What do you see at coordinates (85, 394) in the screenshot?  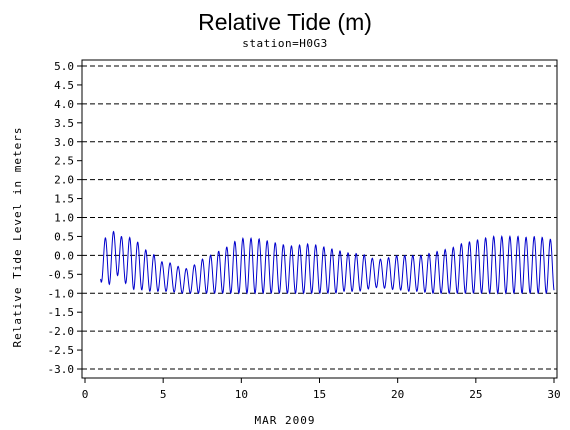 I see `x-tick-label: 0` at bounding box center [85, 394].